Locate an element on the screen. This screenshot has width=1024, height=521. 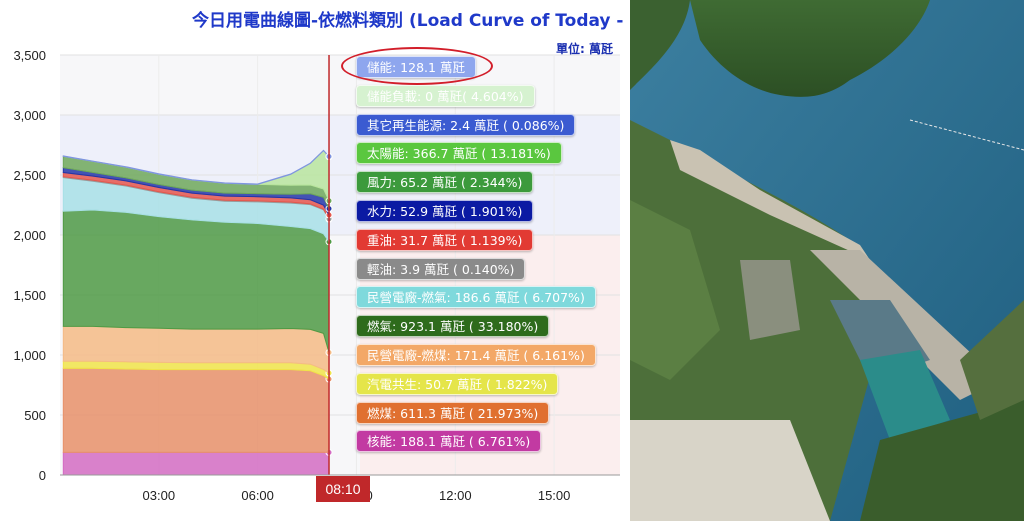
tooltip-solar: 太陽能: 366.7 萬瓩 ( 13.181%) is located at coordinates (459, 153).